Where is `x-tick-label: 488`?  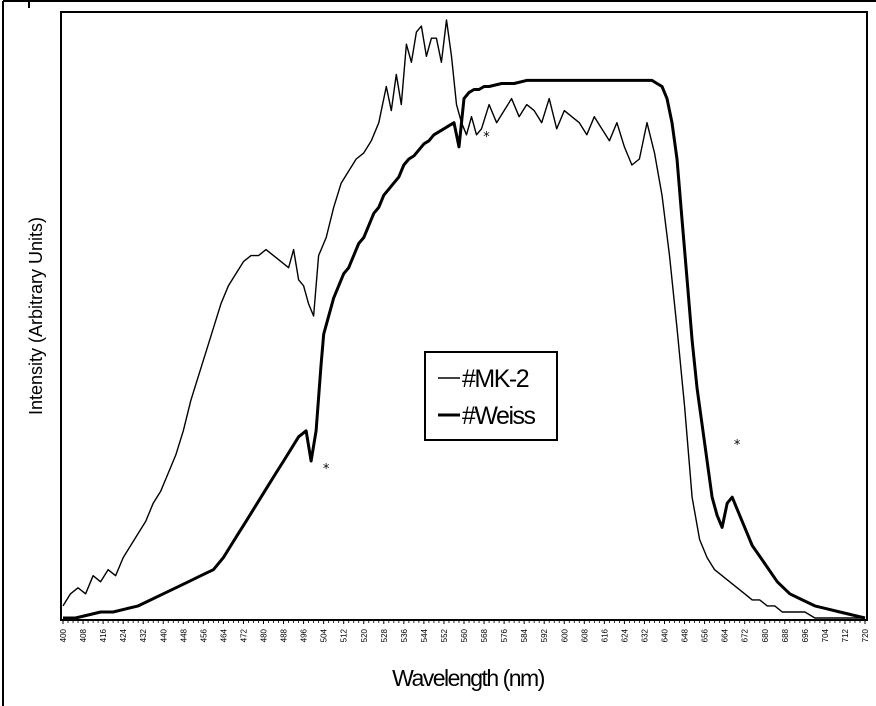
x-tick-label: 488 is located at coordinates (284, 635).